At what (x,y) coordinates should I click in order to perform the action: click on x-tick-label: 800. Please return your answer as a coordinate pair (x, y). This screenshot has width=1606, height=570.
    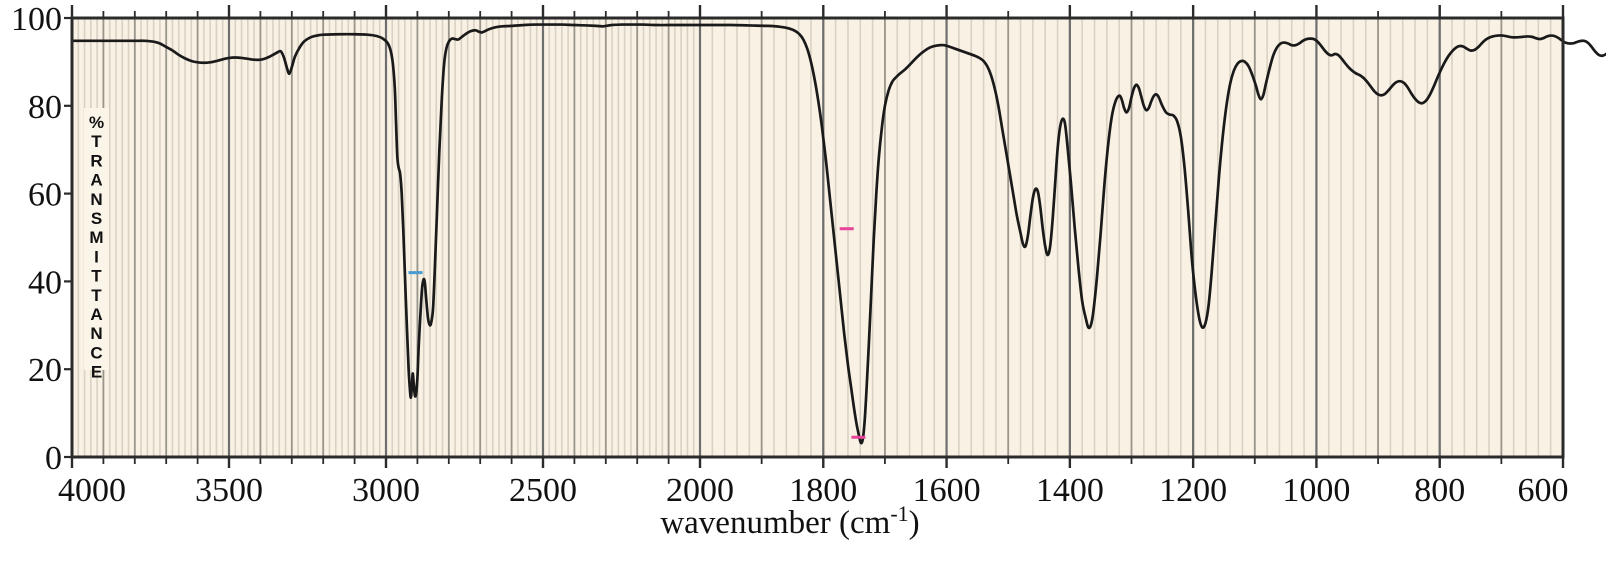
    Looking at the image, I should click on (1439, 490).